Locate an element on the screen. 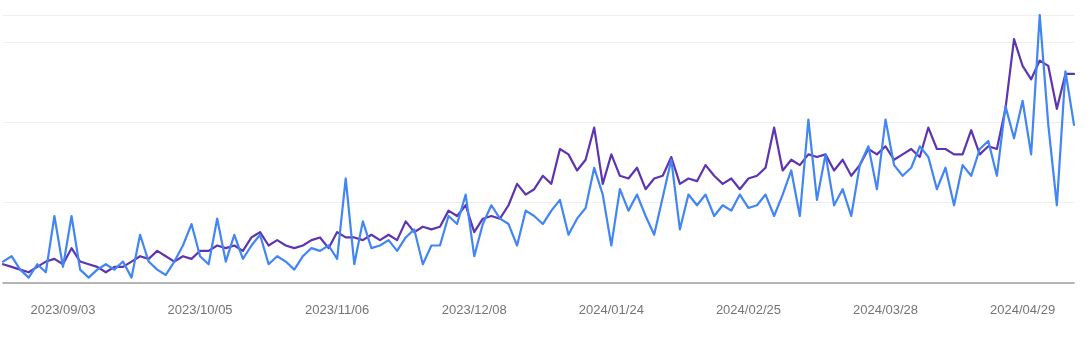 The height and width of the screenshot is (340, 1090). x-tick-label: 2024/01/24 is located at coordinates (611, 309).